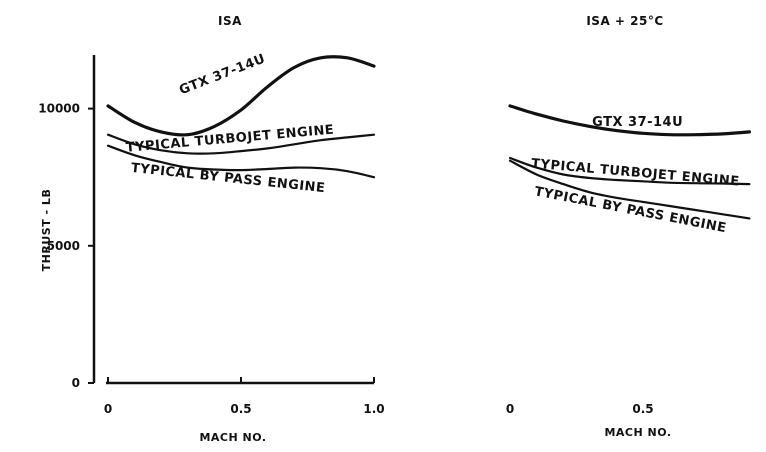 This screenshot has height=452, width=766. What do you see at coordinates (76, 383) in the screenshot?
I see `y-tick-label: 0` at bounding box center [76, 383].